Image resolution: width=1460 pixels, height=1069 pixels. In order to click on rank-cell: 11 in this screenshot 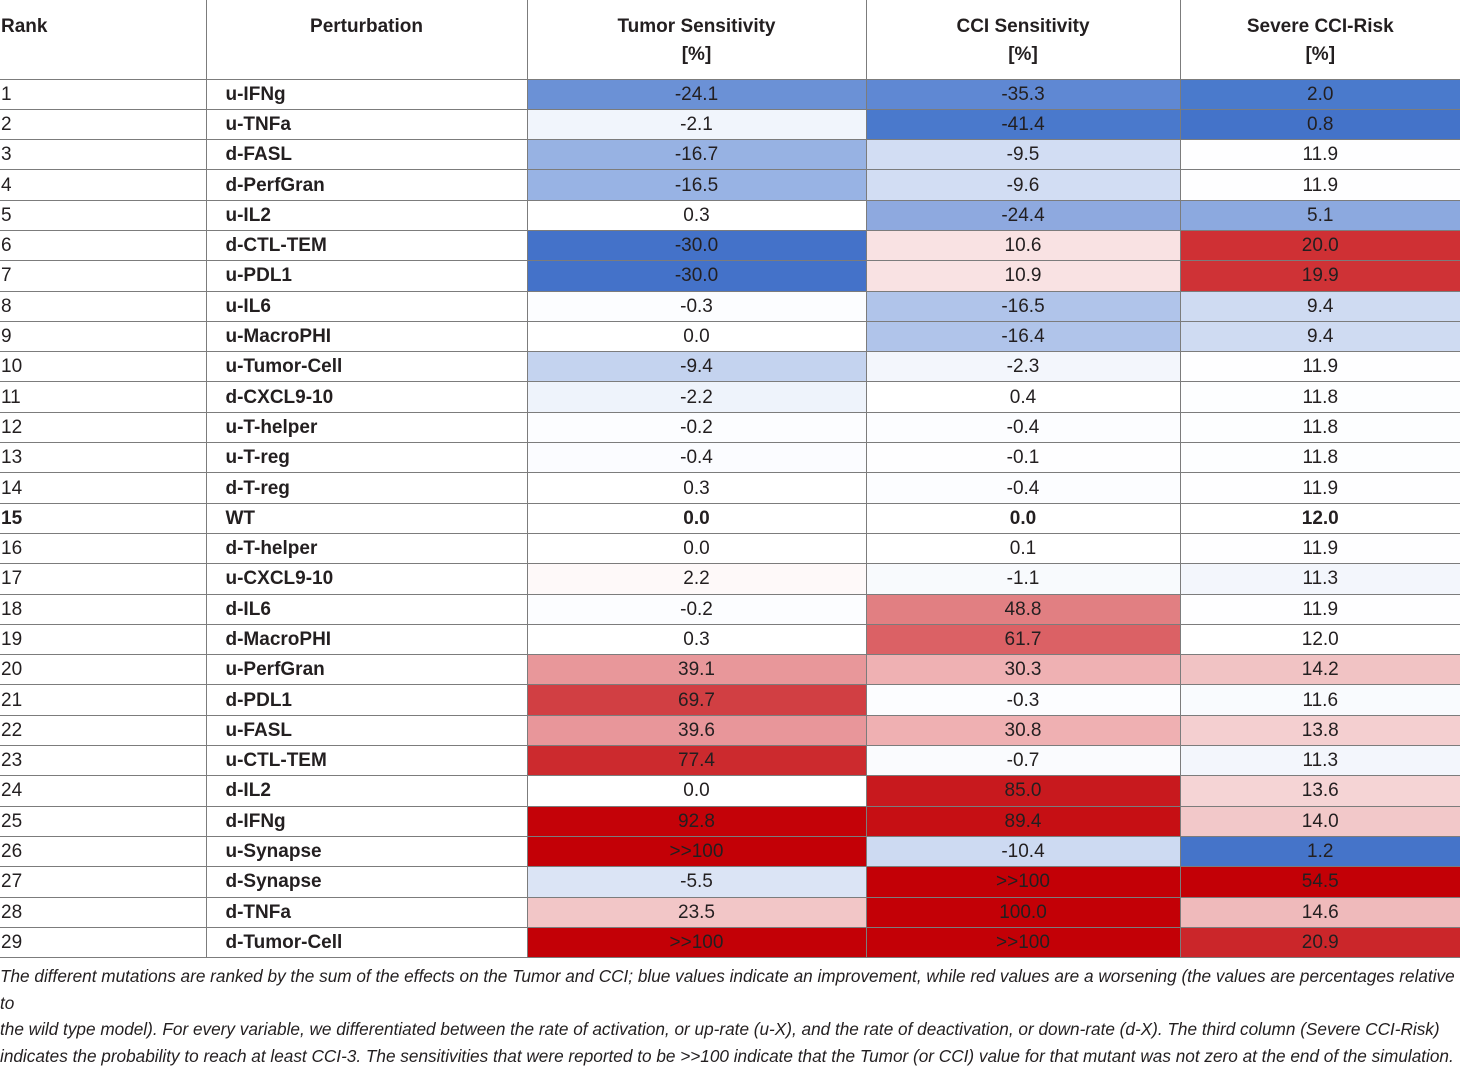, I will do `click(103, 397)`.